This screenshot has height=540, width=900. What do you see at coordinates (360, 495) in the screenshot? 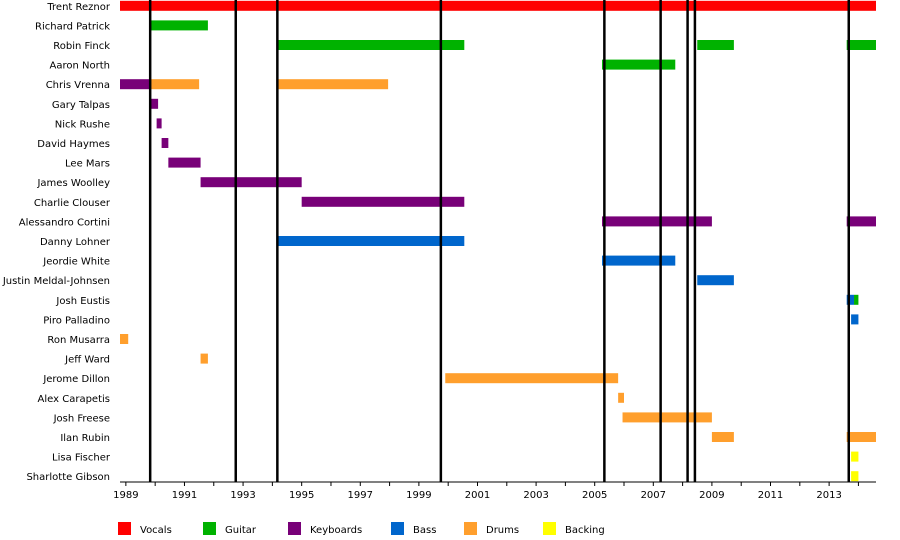
I see `x-tick-label-1997: 1997` at bounding box center [360, 495].